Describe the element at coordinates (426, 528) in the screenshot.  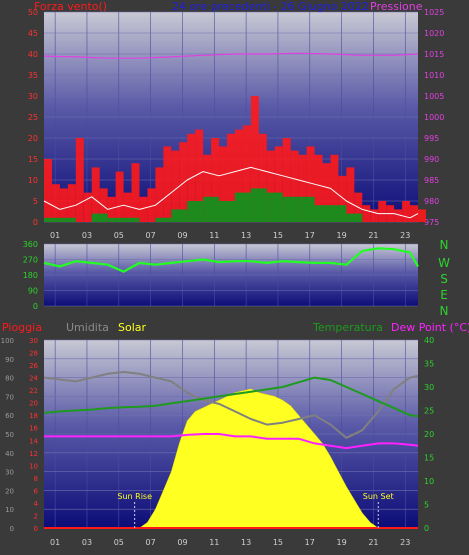
I see `temperature-y-tick-label: 0` at that location.